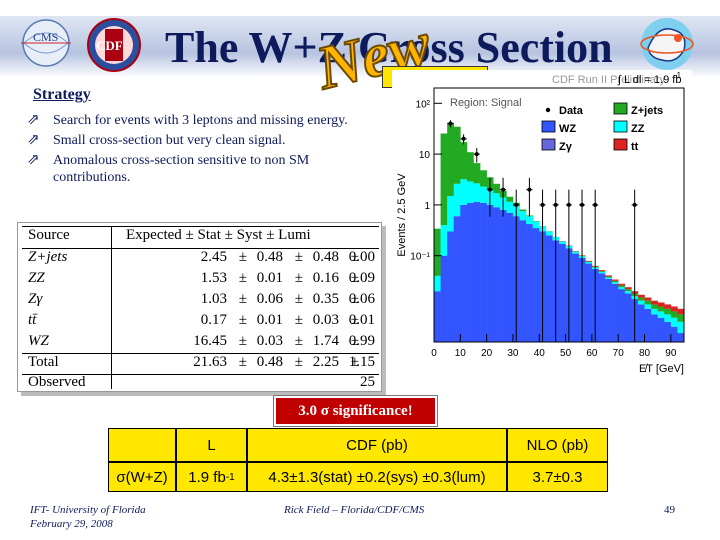 This screenshot has width=720, height=540. I want to click on table-row: Zγ 1.03 ±0.06 ±0.35 ±0.06, so click(200, 301).